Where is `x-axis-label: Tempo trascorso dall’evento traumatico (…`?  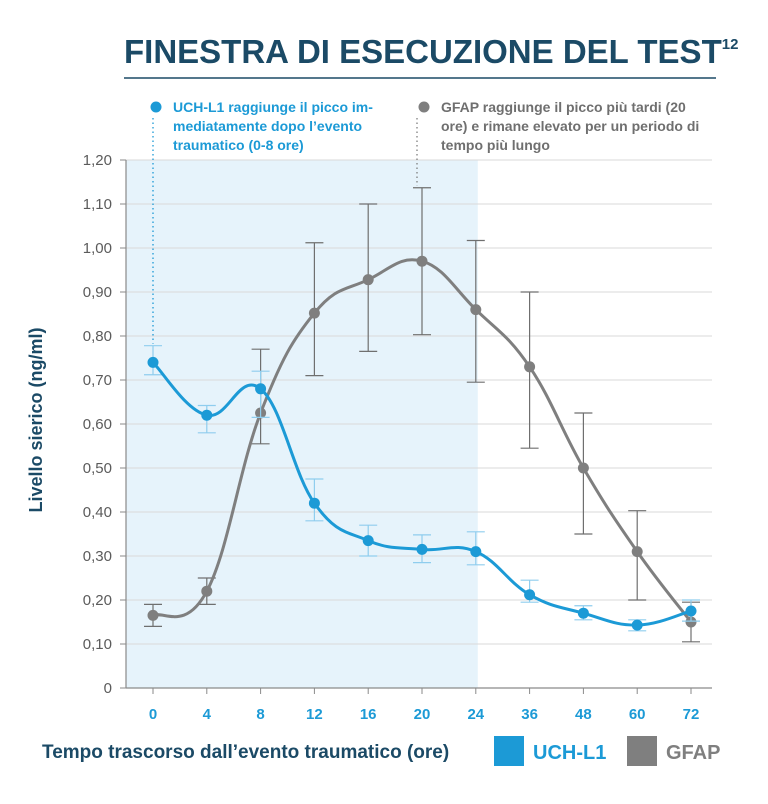 x-axis-label: Tempo trascorso dall’evento traumatico (… is located at coordinates (245, 752).